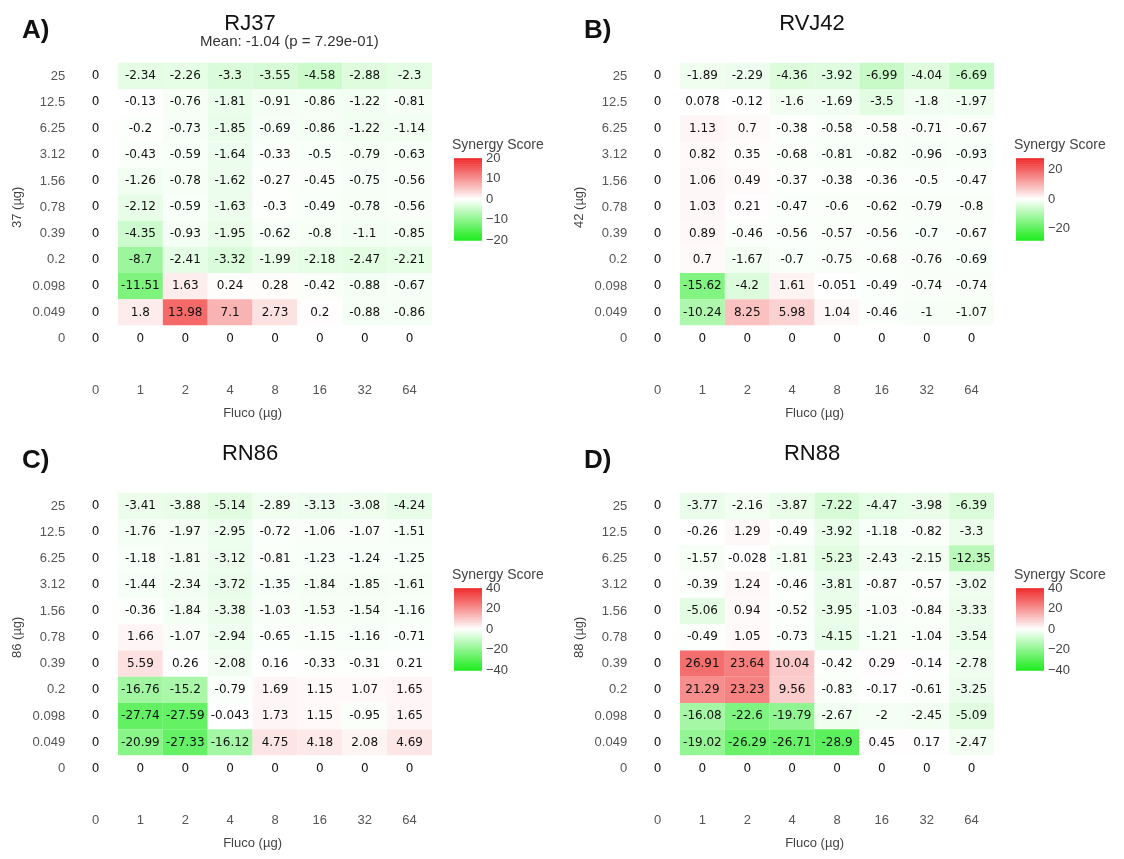 This screenshot has height=859, width=1124. I want to click on data-label: -0.5, so click(927, 180).